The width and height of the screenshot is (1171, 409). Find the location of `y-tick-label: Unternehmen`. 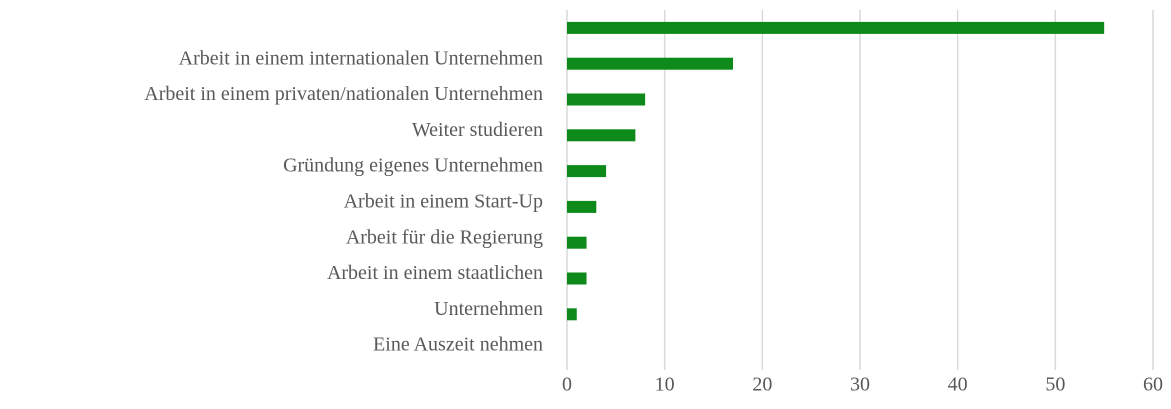

y-tick-label: Unternehmen is located at coordinates (488, 309).